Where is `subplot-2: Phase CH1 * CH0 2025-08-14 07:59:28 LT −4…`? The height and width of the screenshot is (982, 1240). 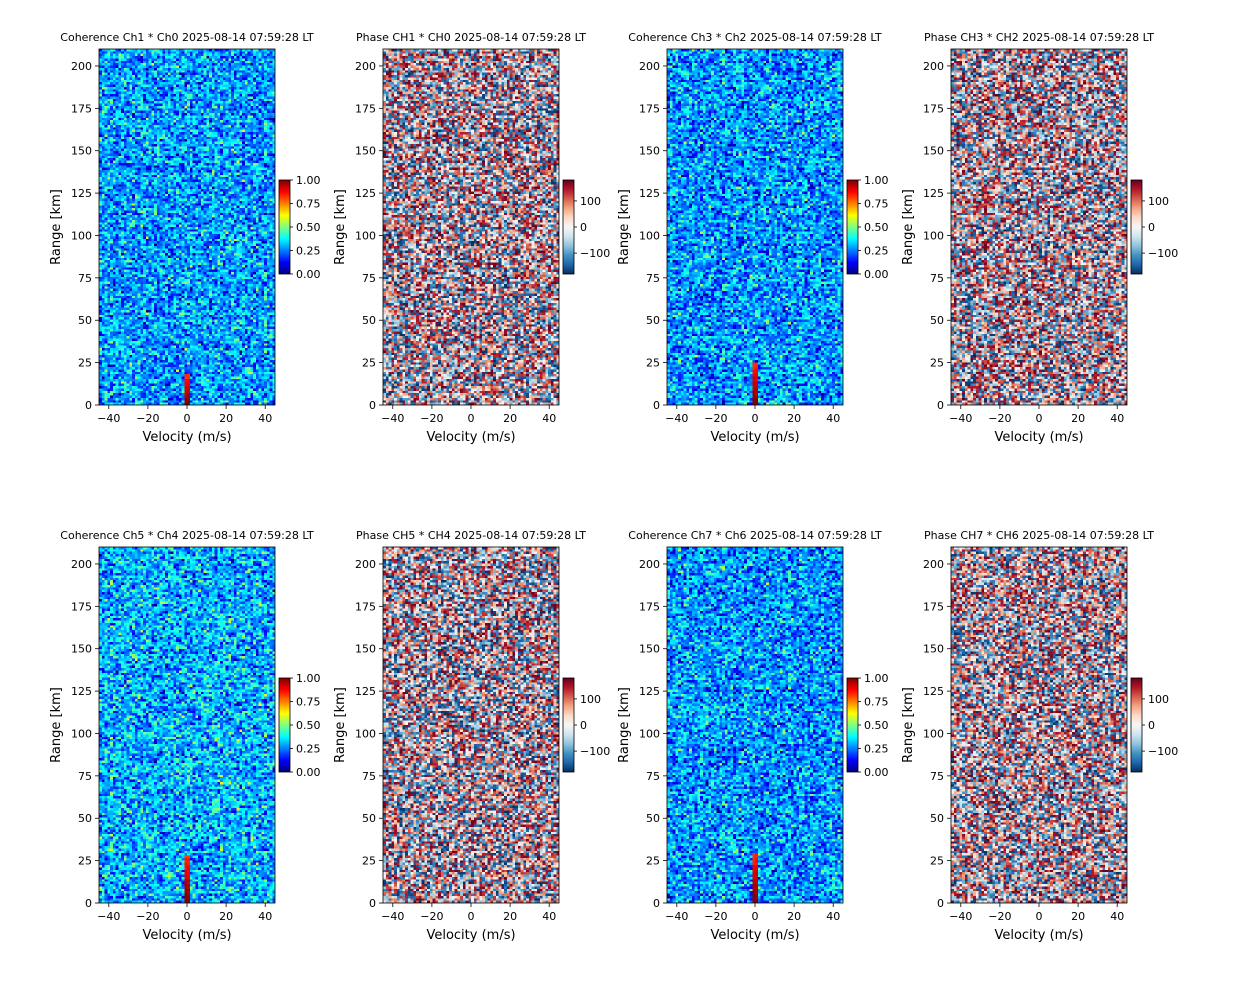
subplot-2: Phase CH1 * CH0 2025-08-14 07:59:28 LT −4… is located at coordinates (471, 238).